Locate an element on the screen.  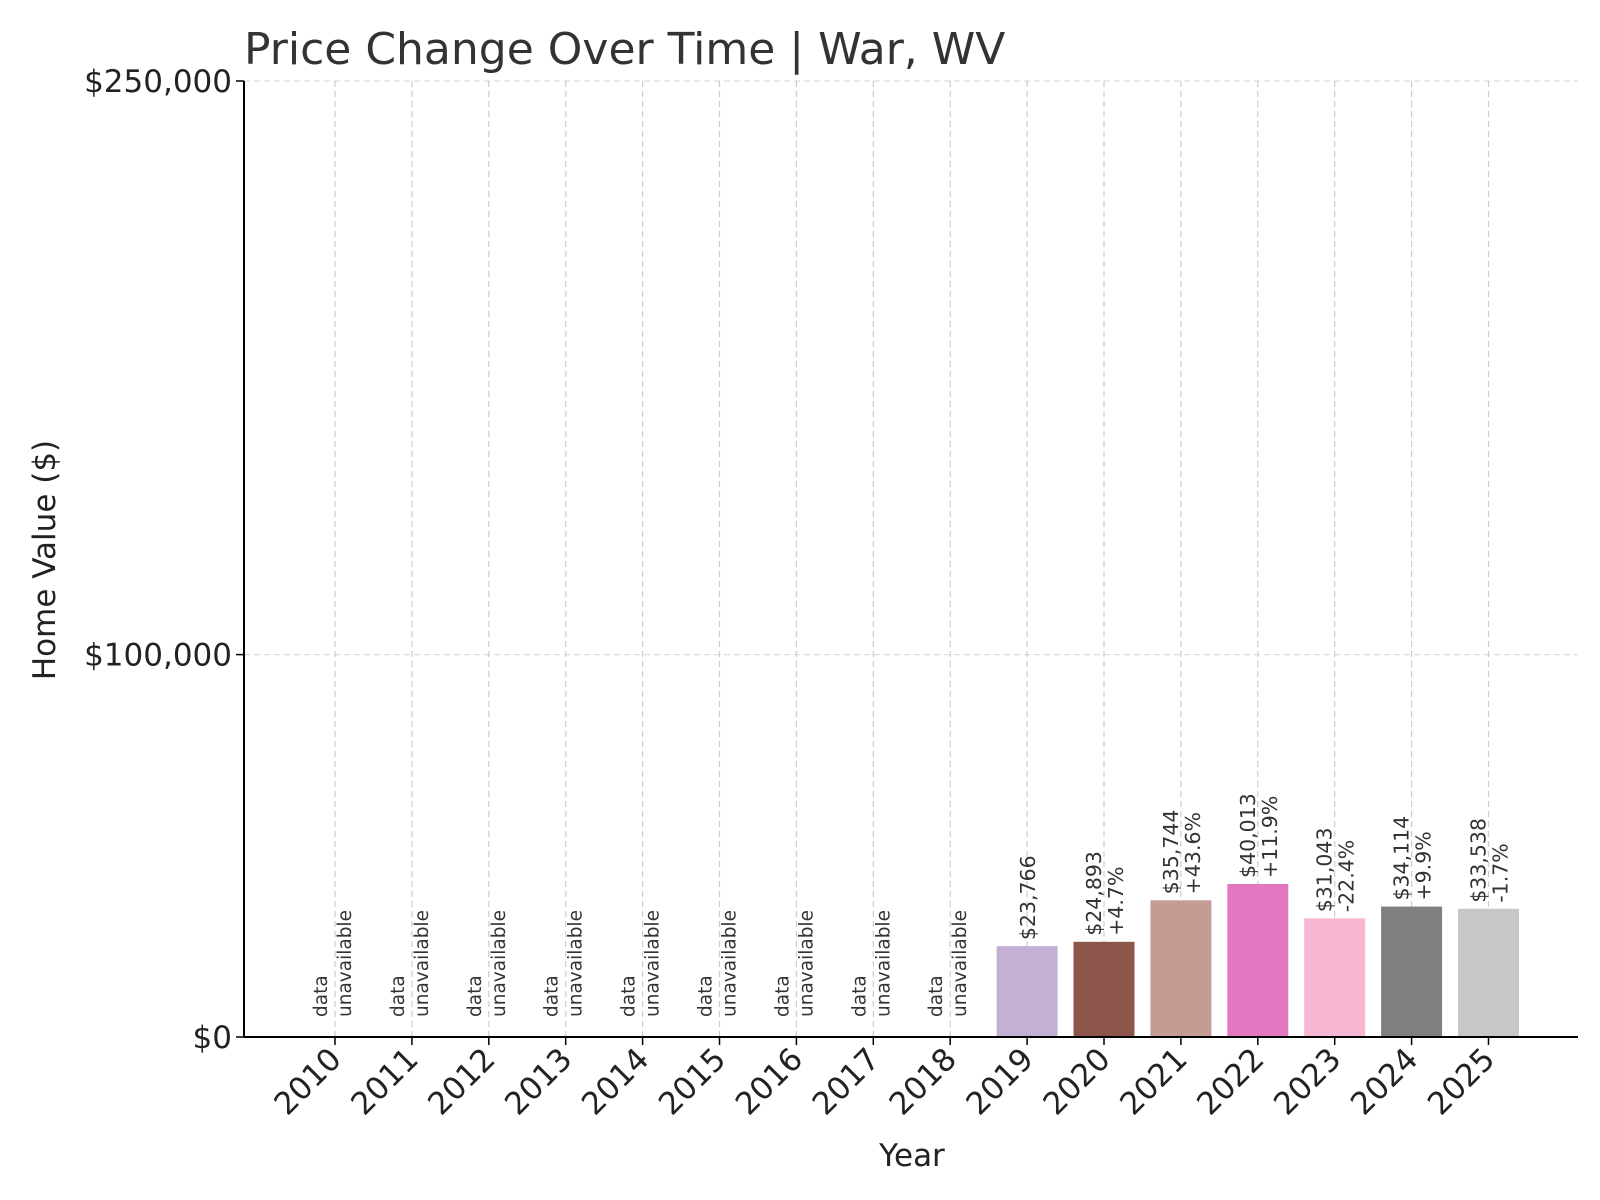
bar-2023 is located at coordinates (1335, 977).